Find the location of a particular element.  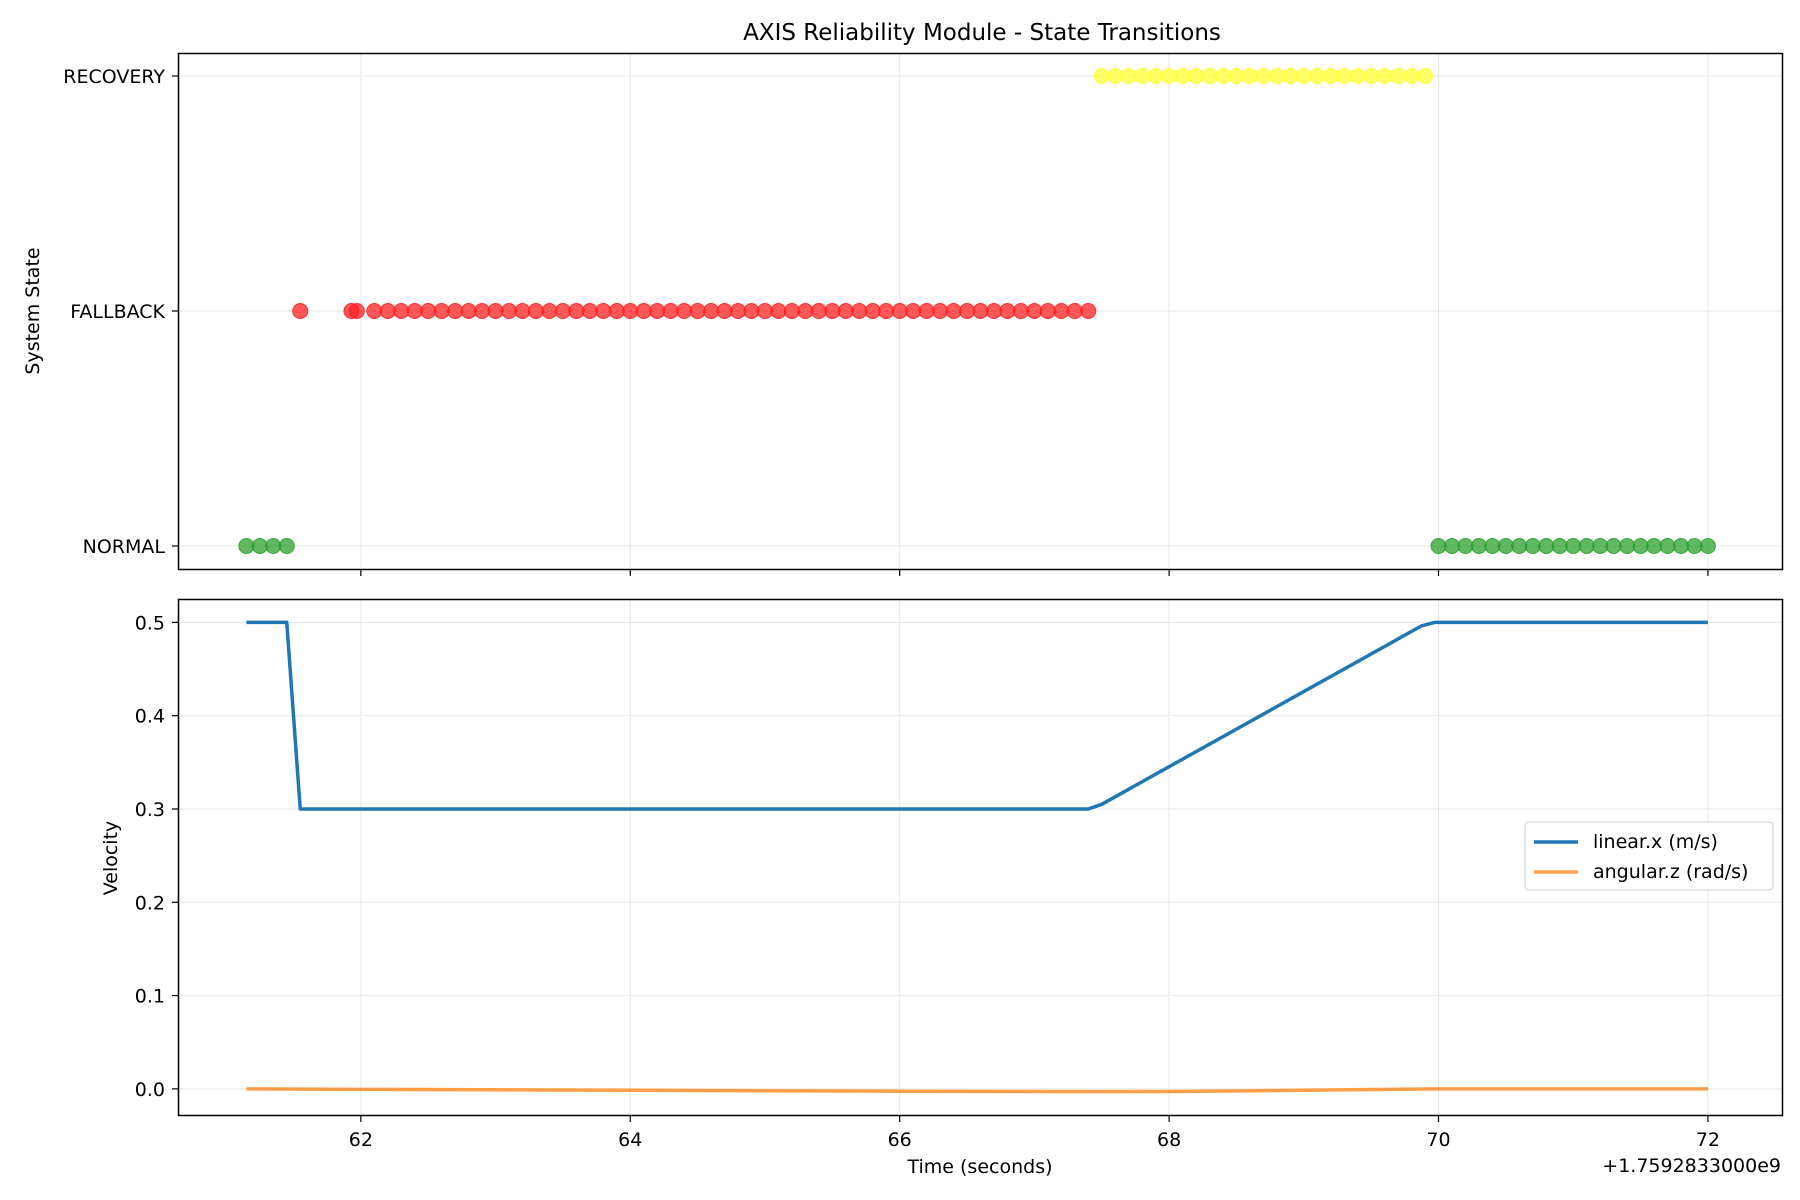

x-tick-label: 64 is located at coordinates (630, 1140).